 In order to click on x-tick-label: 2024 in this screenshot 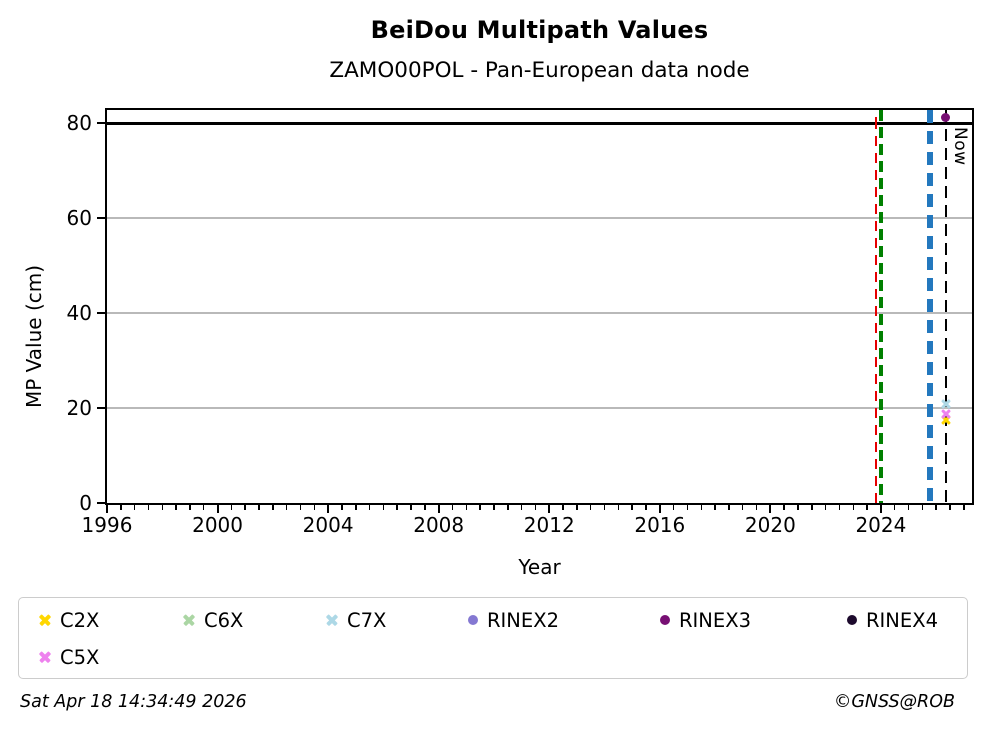, I will do `click(881, 525)`.